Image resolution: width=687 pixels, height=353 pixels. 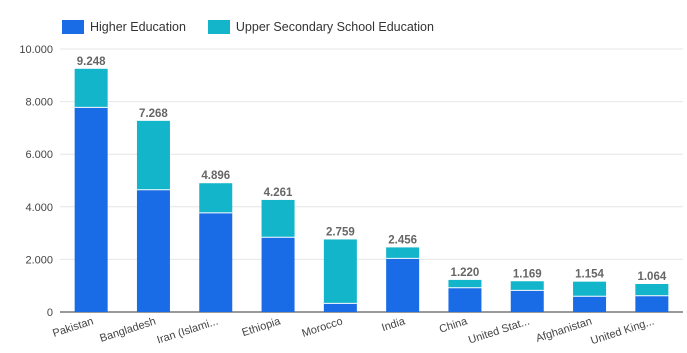 What do you see at coordinates (215, 176) in the screenshot?
I see `bar-total-label: 4.896` at bounding box center [215, 176].